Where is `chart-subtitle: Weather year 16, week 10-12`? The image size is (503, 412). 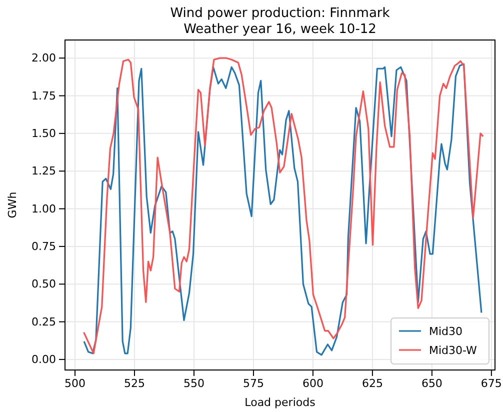 chart-subtitle: Weather year 16, week 10-12 is located at coordinates (280, 29).